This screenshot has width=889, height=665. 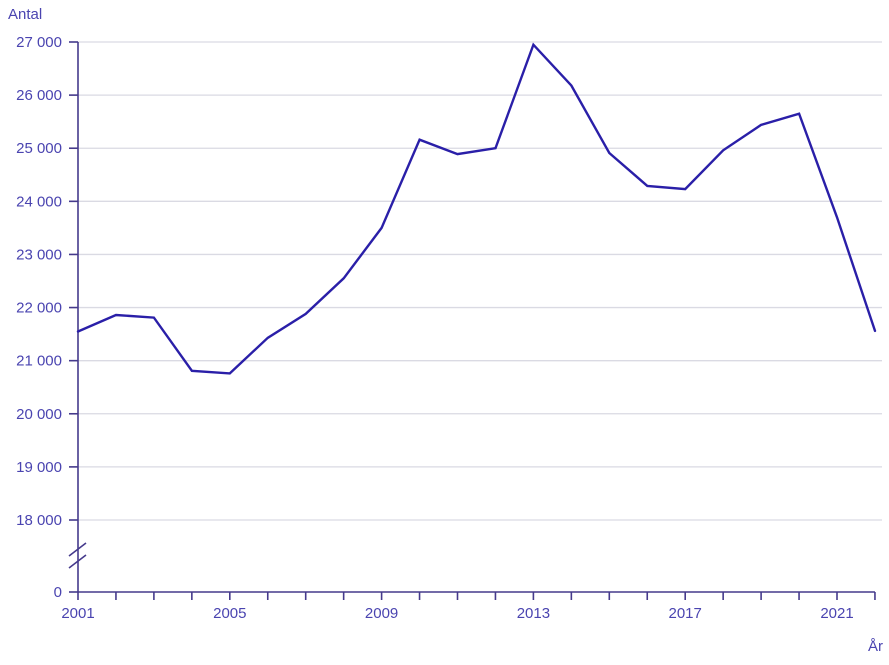 What do you see at coordinates (39, 414) in the screenshot?
I see `y-tick-label: 20 000` at bounding box center [39, 414].